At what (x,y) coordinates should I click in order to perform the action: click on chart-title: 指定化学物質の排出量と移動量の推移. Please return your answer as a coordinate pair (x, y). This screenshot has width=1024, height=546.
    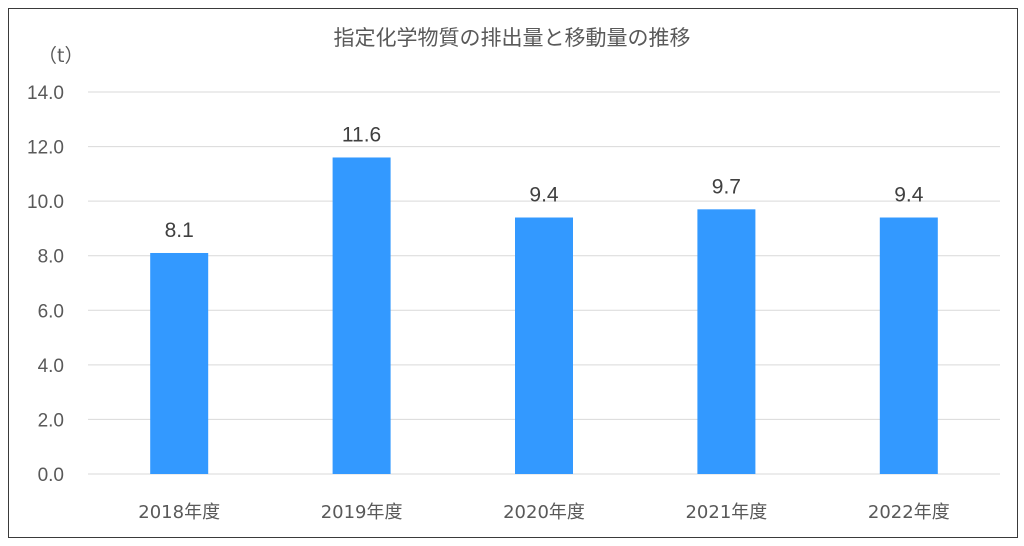
    Looking at the image, I should click on (512, 38).